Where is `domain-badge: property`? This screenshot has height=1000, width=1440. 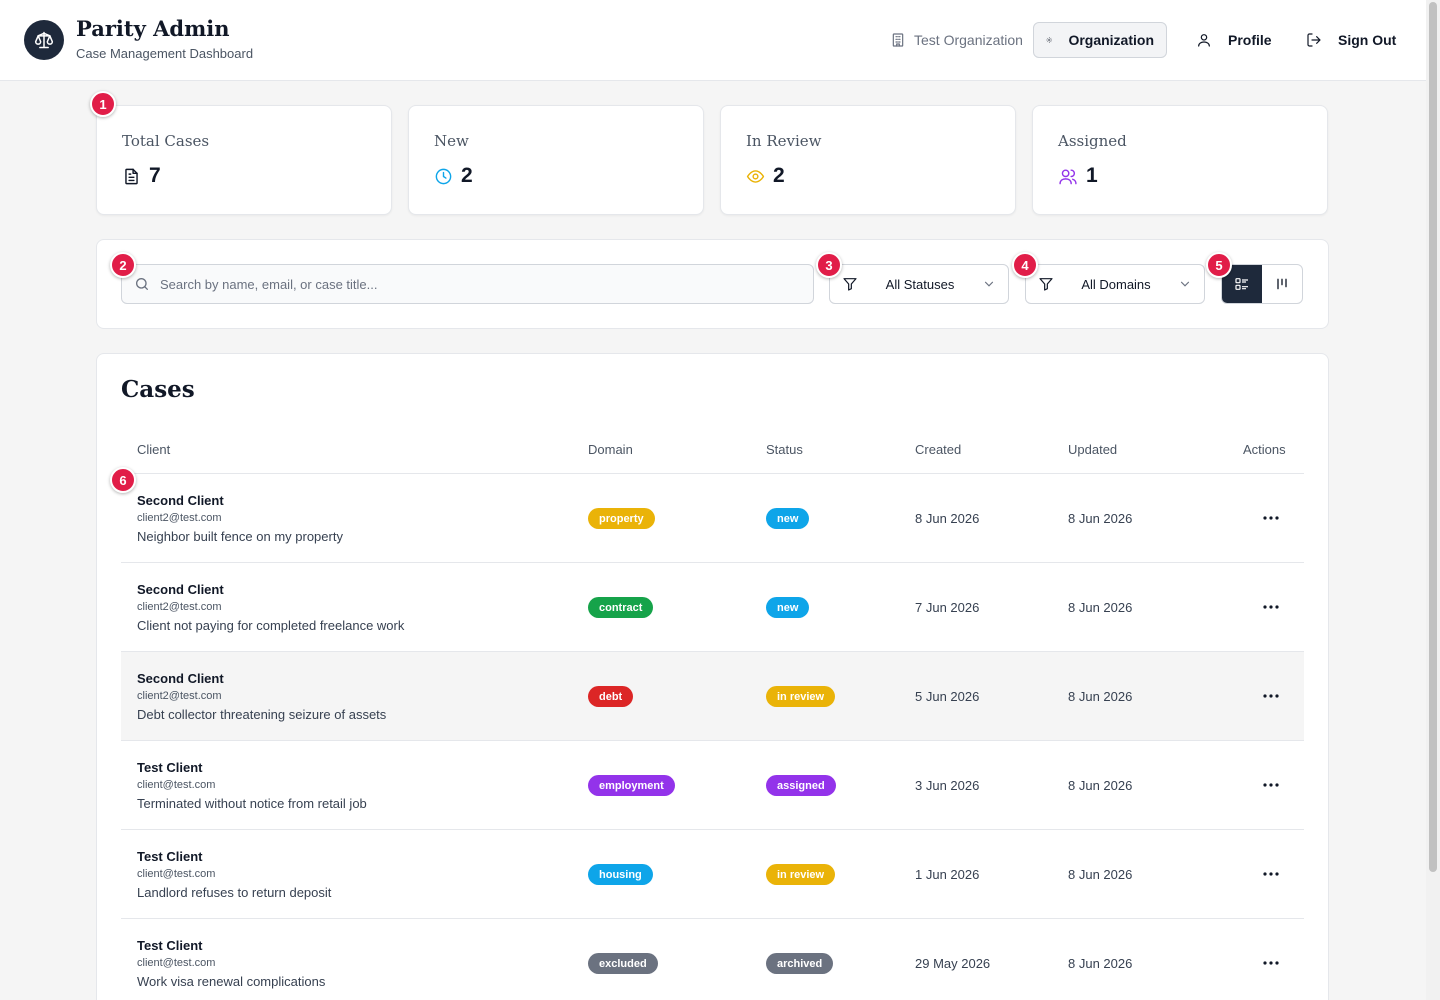
domain-badge: property is located at coordinates (621, 518).